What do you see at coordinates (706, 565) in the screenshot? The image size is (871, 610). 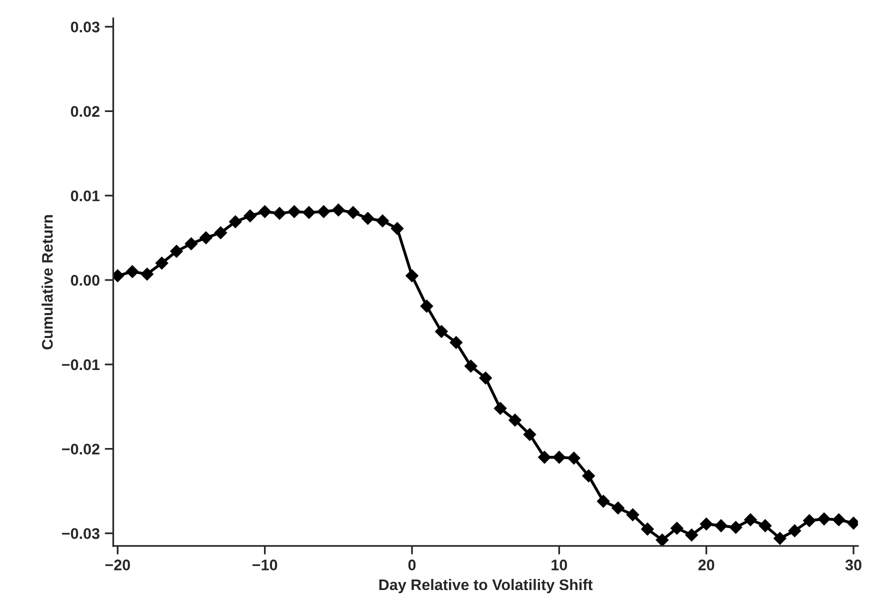 I see `x-tick-label: 20` at bounding box center [706, 565].